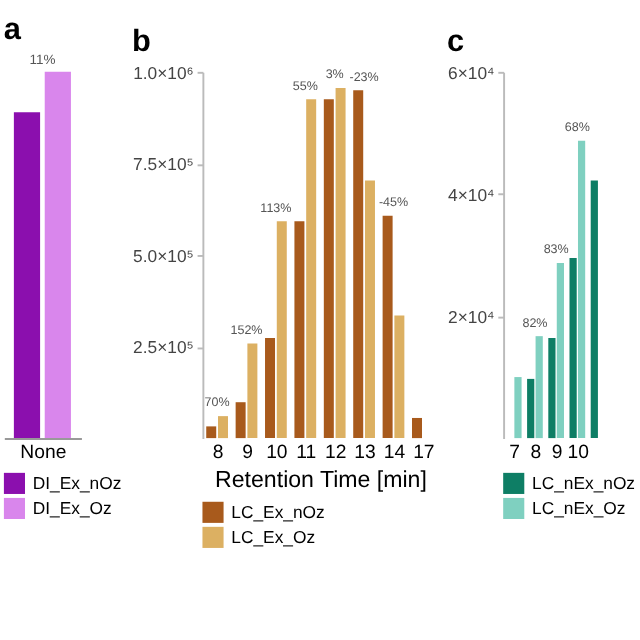  Describe the element at coordinates (455, 41) in the screenshot. I see `chart-title: c` at that location.